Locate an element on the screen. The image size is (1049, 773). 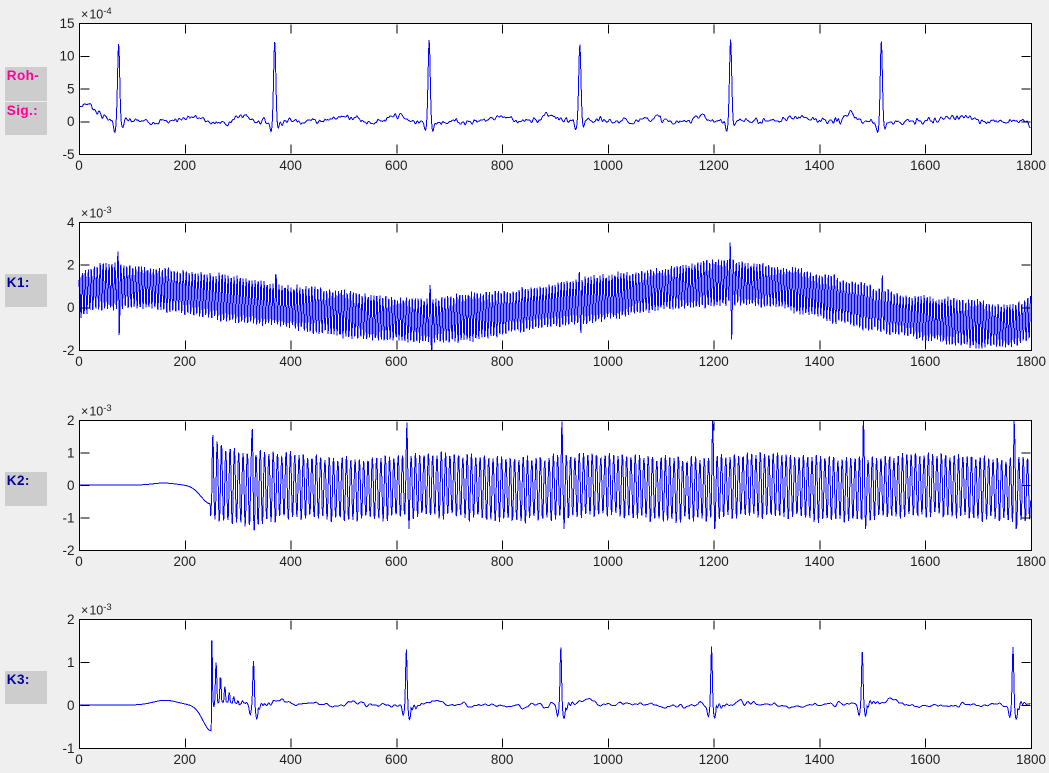
svg-text: 15 is located at coordinates (66, 23).